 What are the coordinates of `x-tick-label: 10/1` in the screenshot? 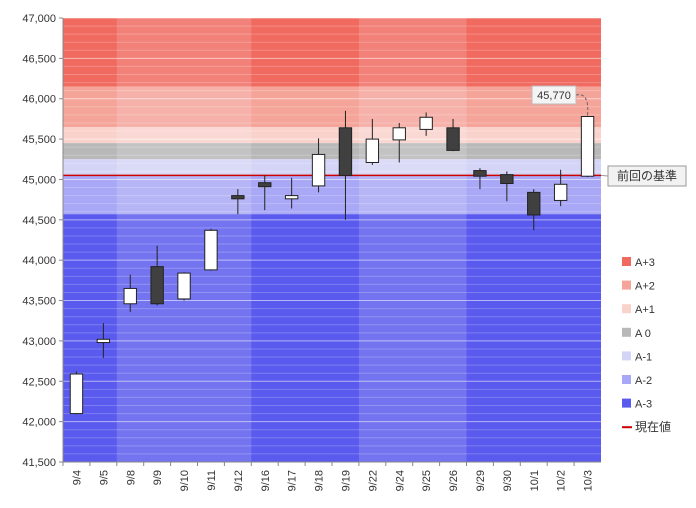 It's located at (535, 480).